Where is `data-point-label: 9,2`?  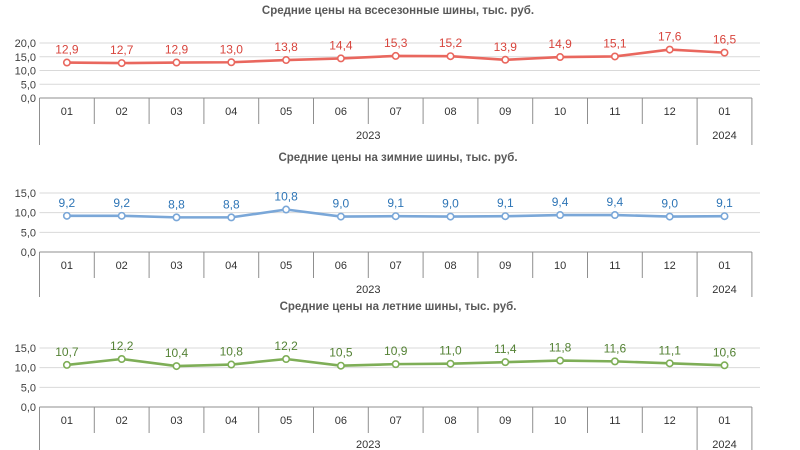 data-point-label: 9,2 is located at coordinates (67, 203).